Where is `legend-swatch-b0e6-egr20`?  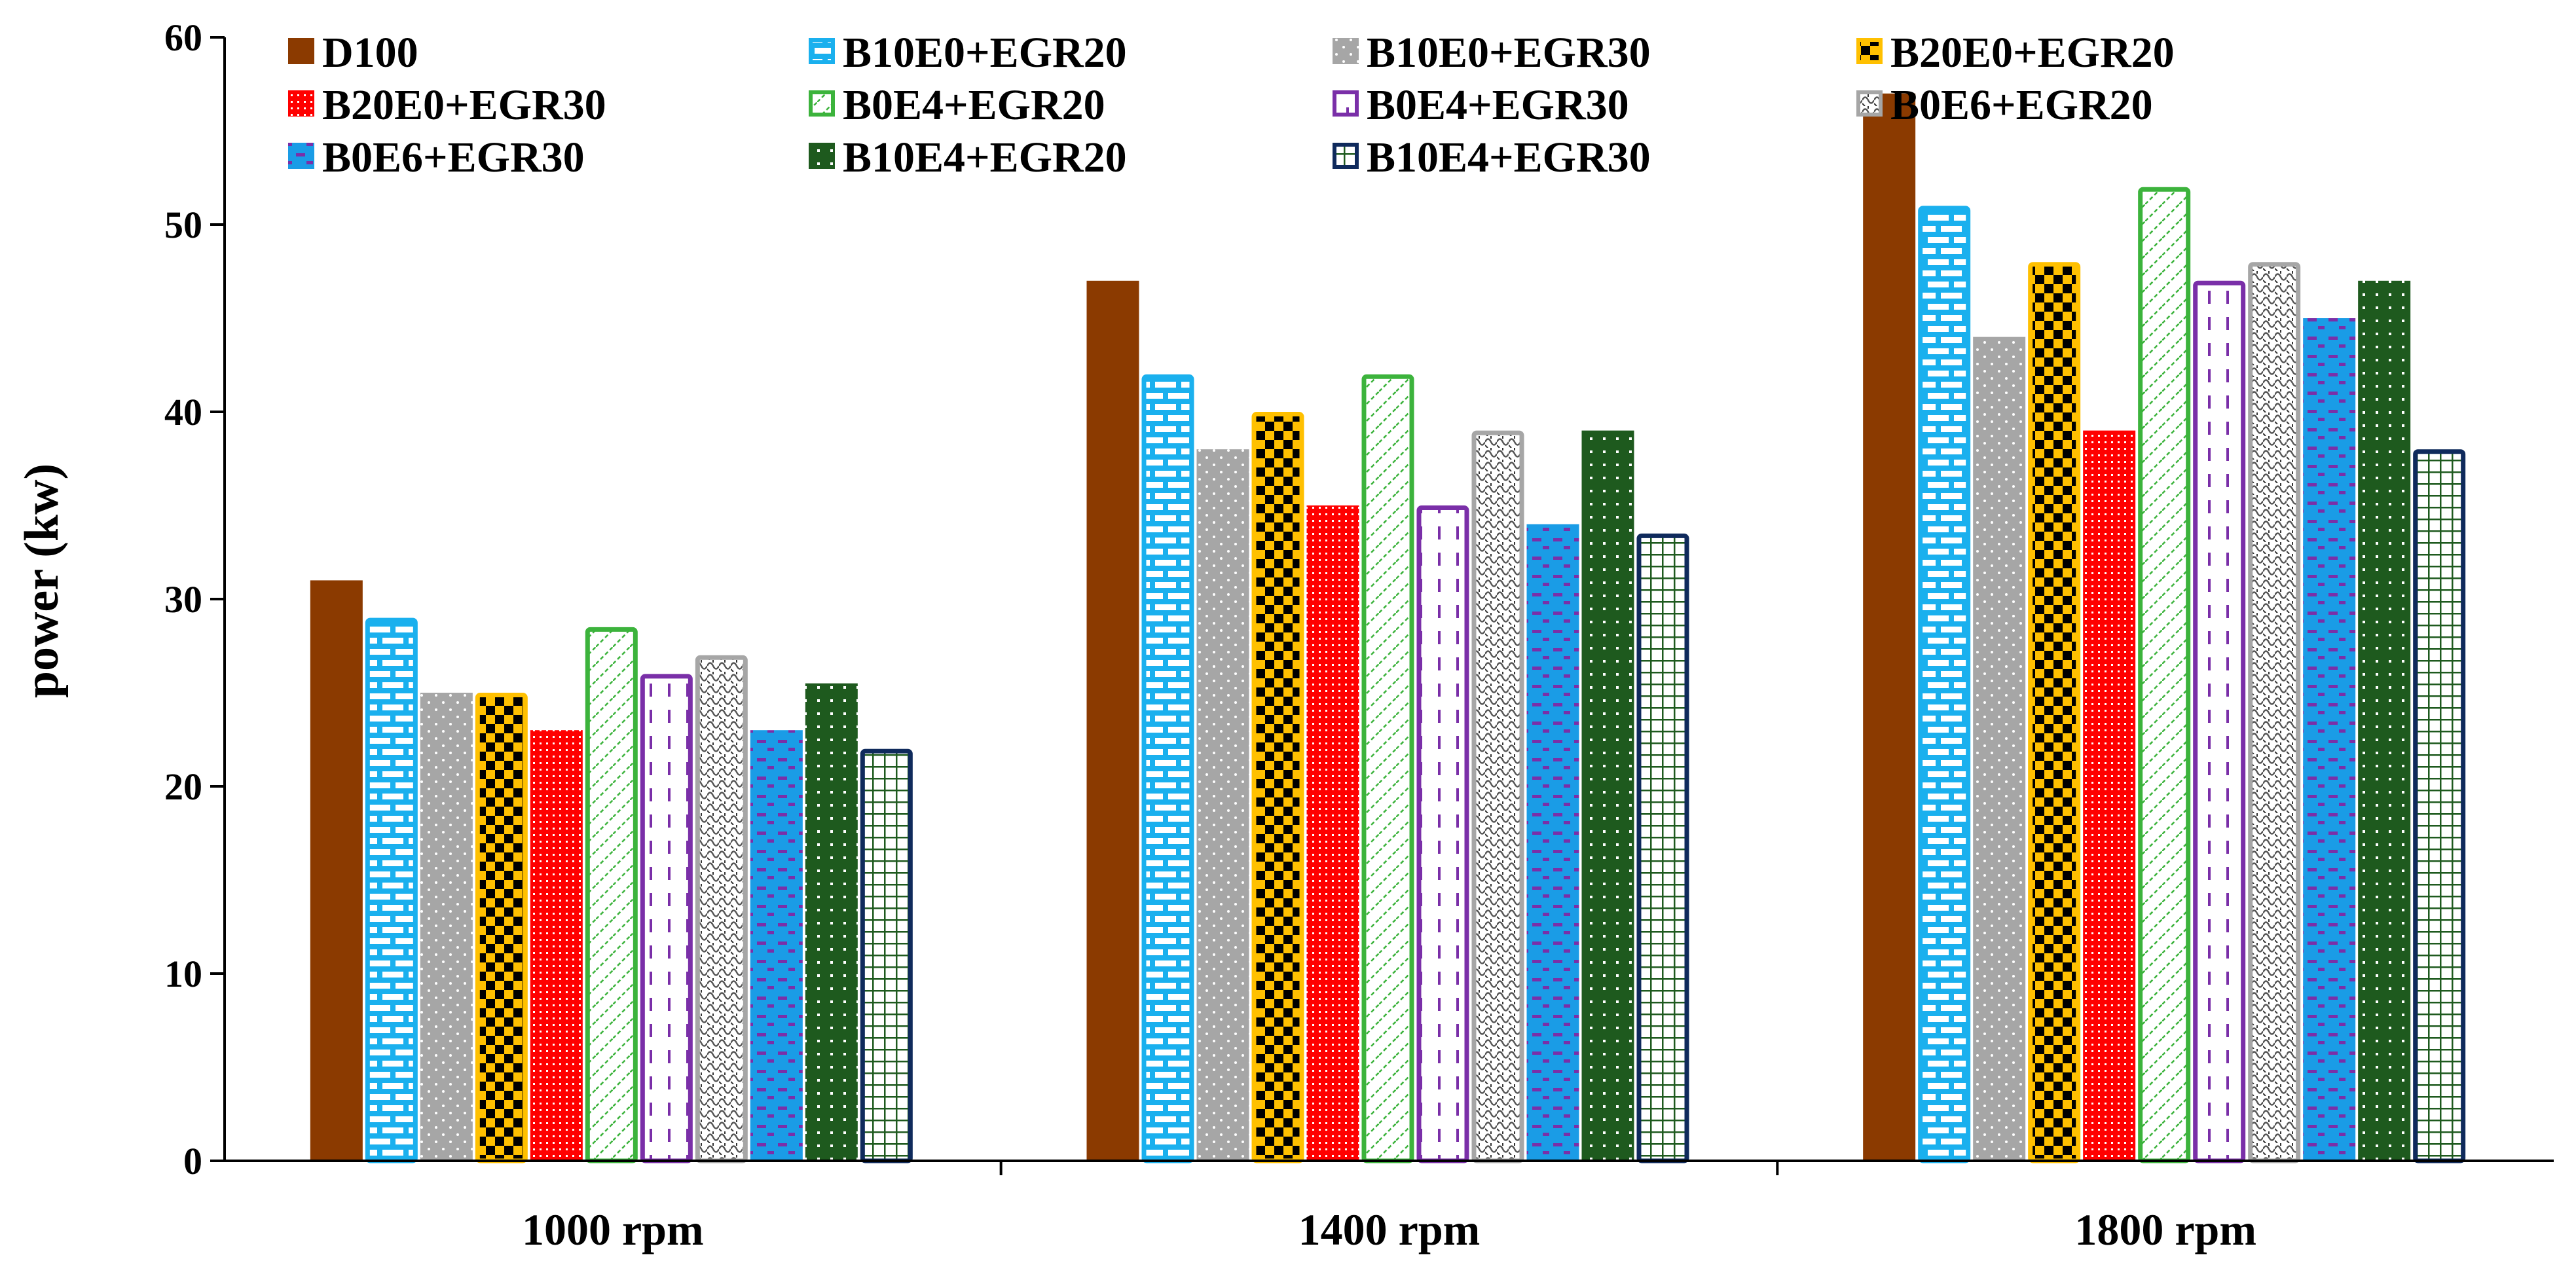
legend-swatch-b0e6-egr20 is located at coordinates (1869, 104).